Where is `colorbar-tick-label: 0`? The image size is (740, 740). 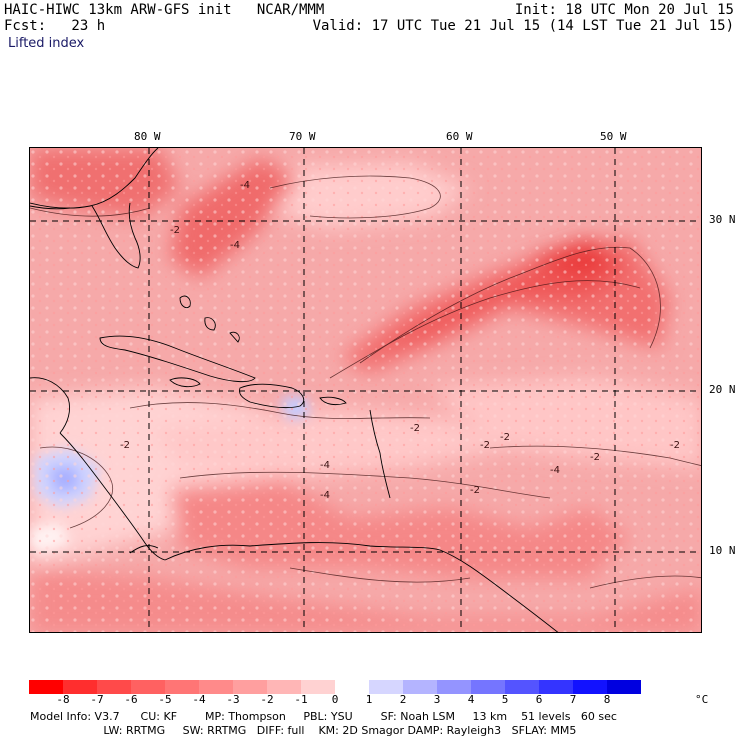 colorbar-tick-label: 0 is located at coordinates (335, 699).